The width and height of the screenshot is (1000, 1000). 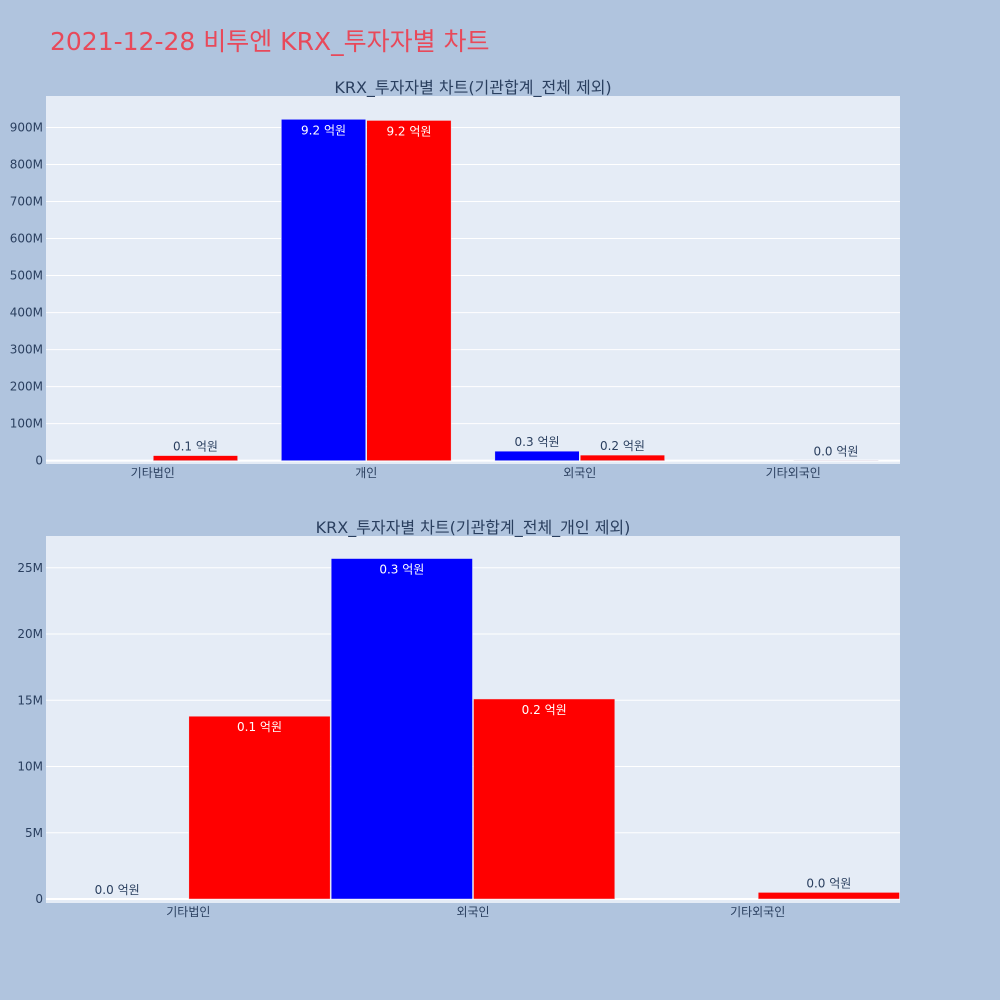 What do you see at coordinates (30, 700) in the screenshot?
I see `y-tick-label: 15M` at bounding box center [30, 700].